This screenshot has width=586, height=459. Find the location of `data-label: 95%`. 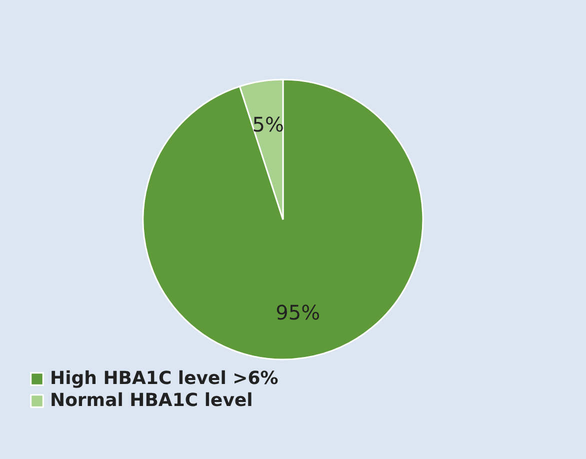

data-label: 95% is located at coordinates (298, 312).